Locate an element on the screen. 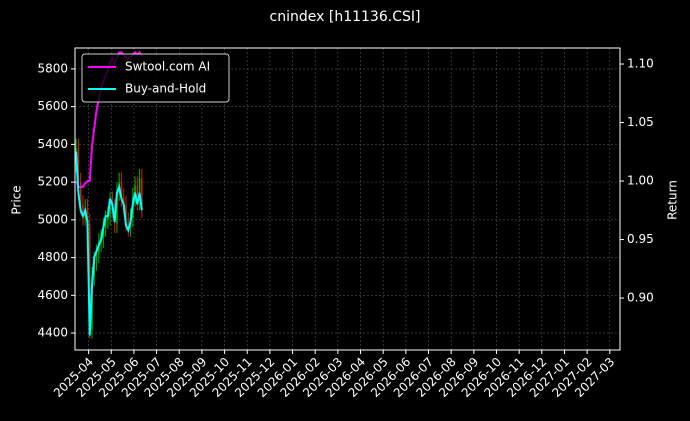  y-tick-label: 5600 is located at coordinates (52, 106).